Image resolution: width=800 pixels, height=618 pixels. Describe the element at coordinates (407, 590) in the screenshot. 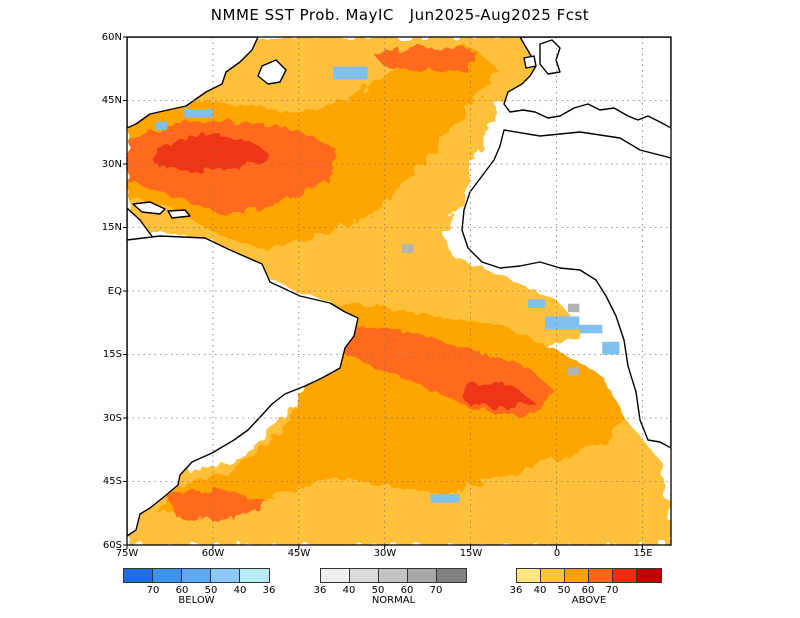

I see `normal-tick: 60` at that location.